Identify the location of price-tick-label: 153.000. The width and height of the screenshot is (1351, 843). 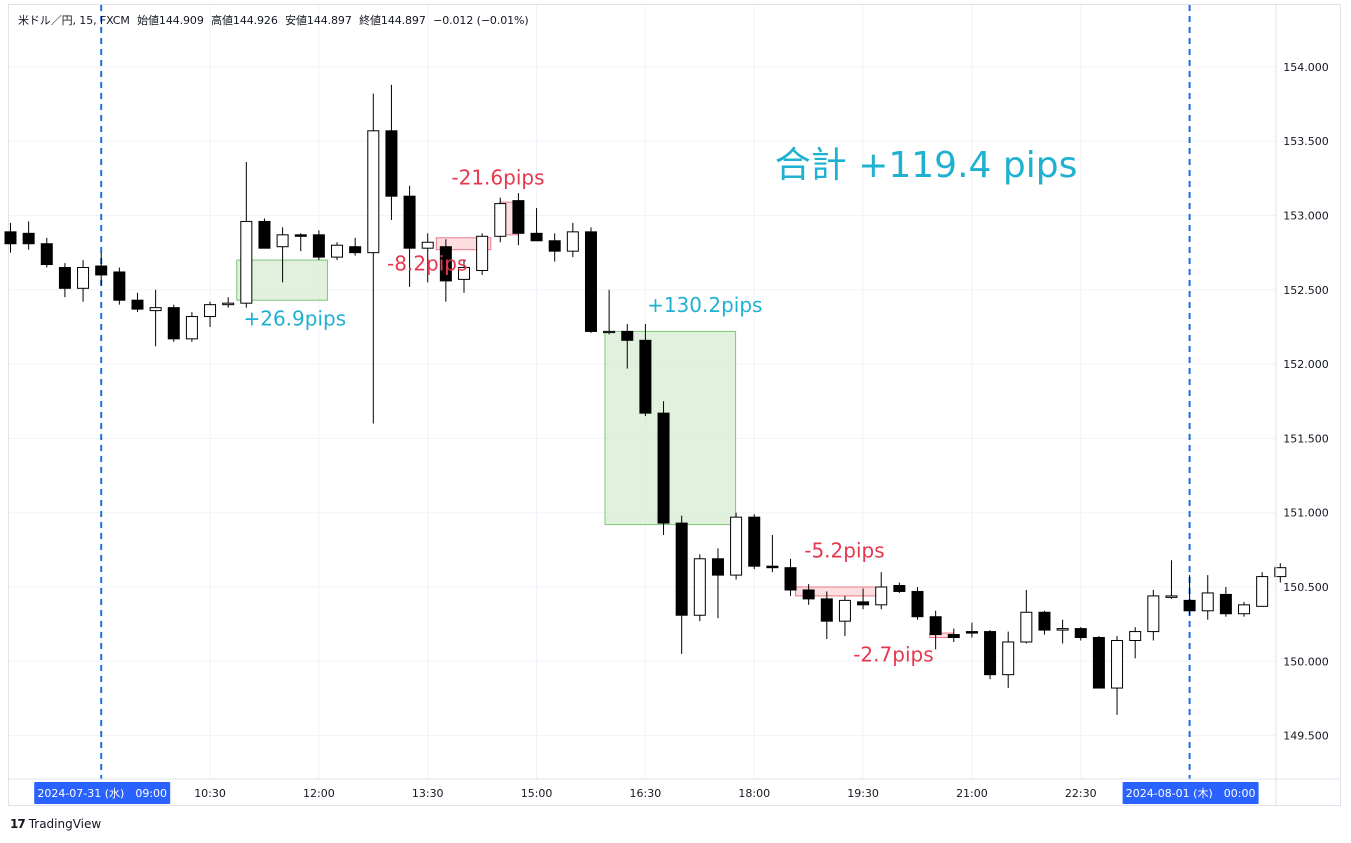
(1306, 216).